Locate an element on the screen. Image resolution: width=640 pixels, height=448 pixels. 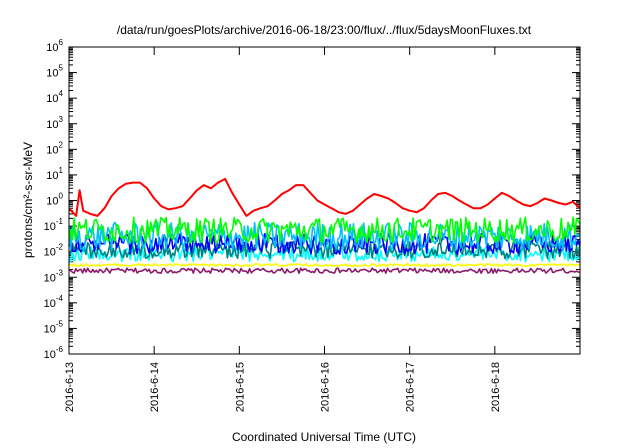
x-axis-label: Coordinated Universal Time (UTC) is located at coordinates (324, 437).